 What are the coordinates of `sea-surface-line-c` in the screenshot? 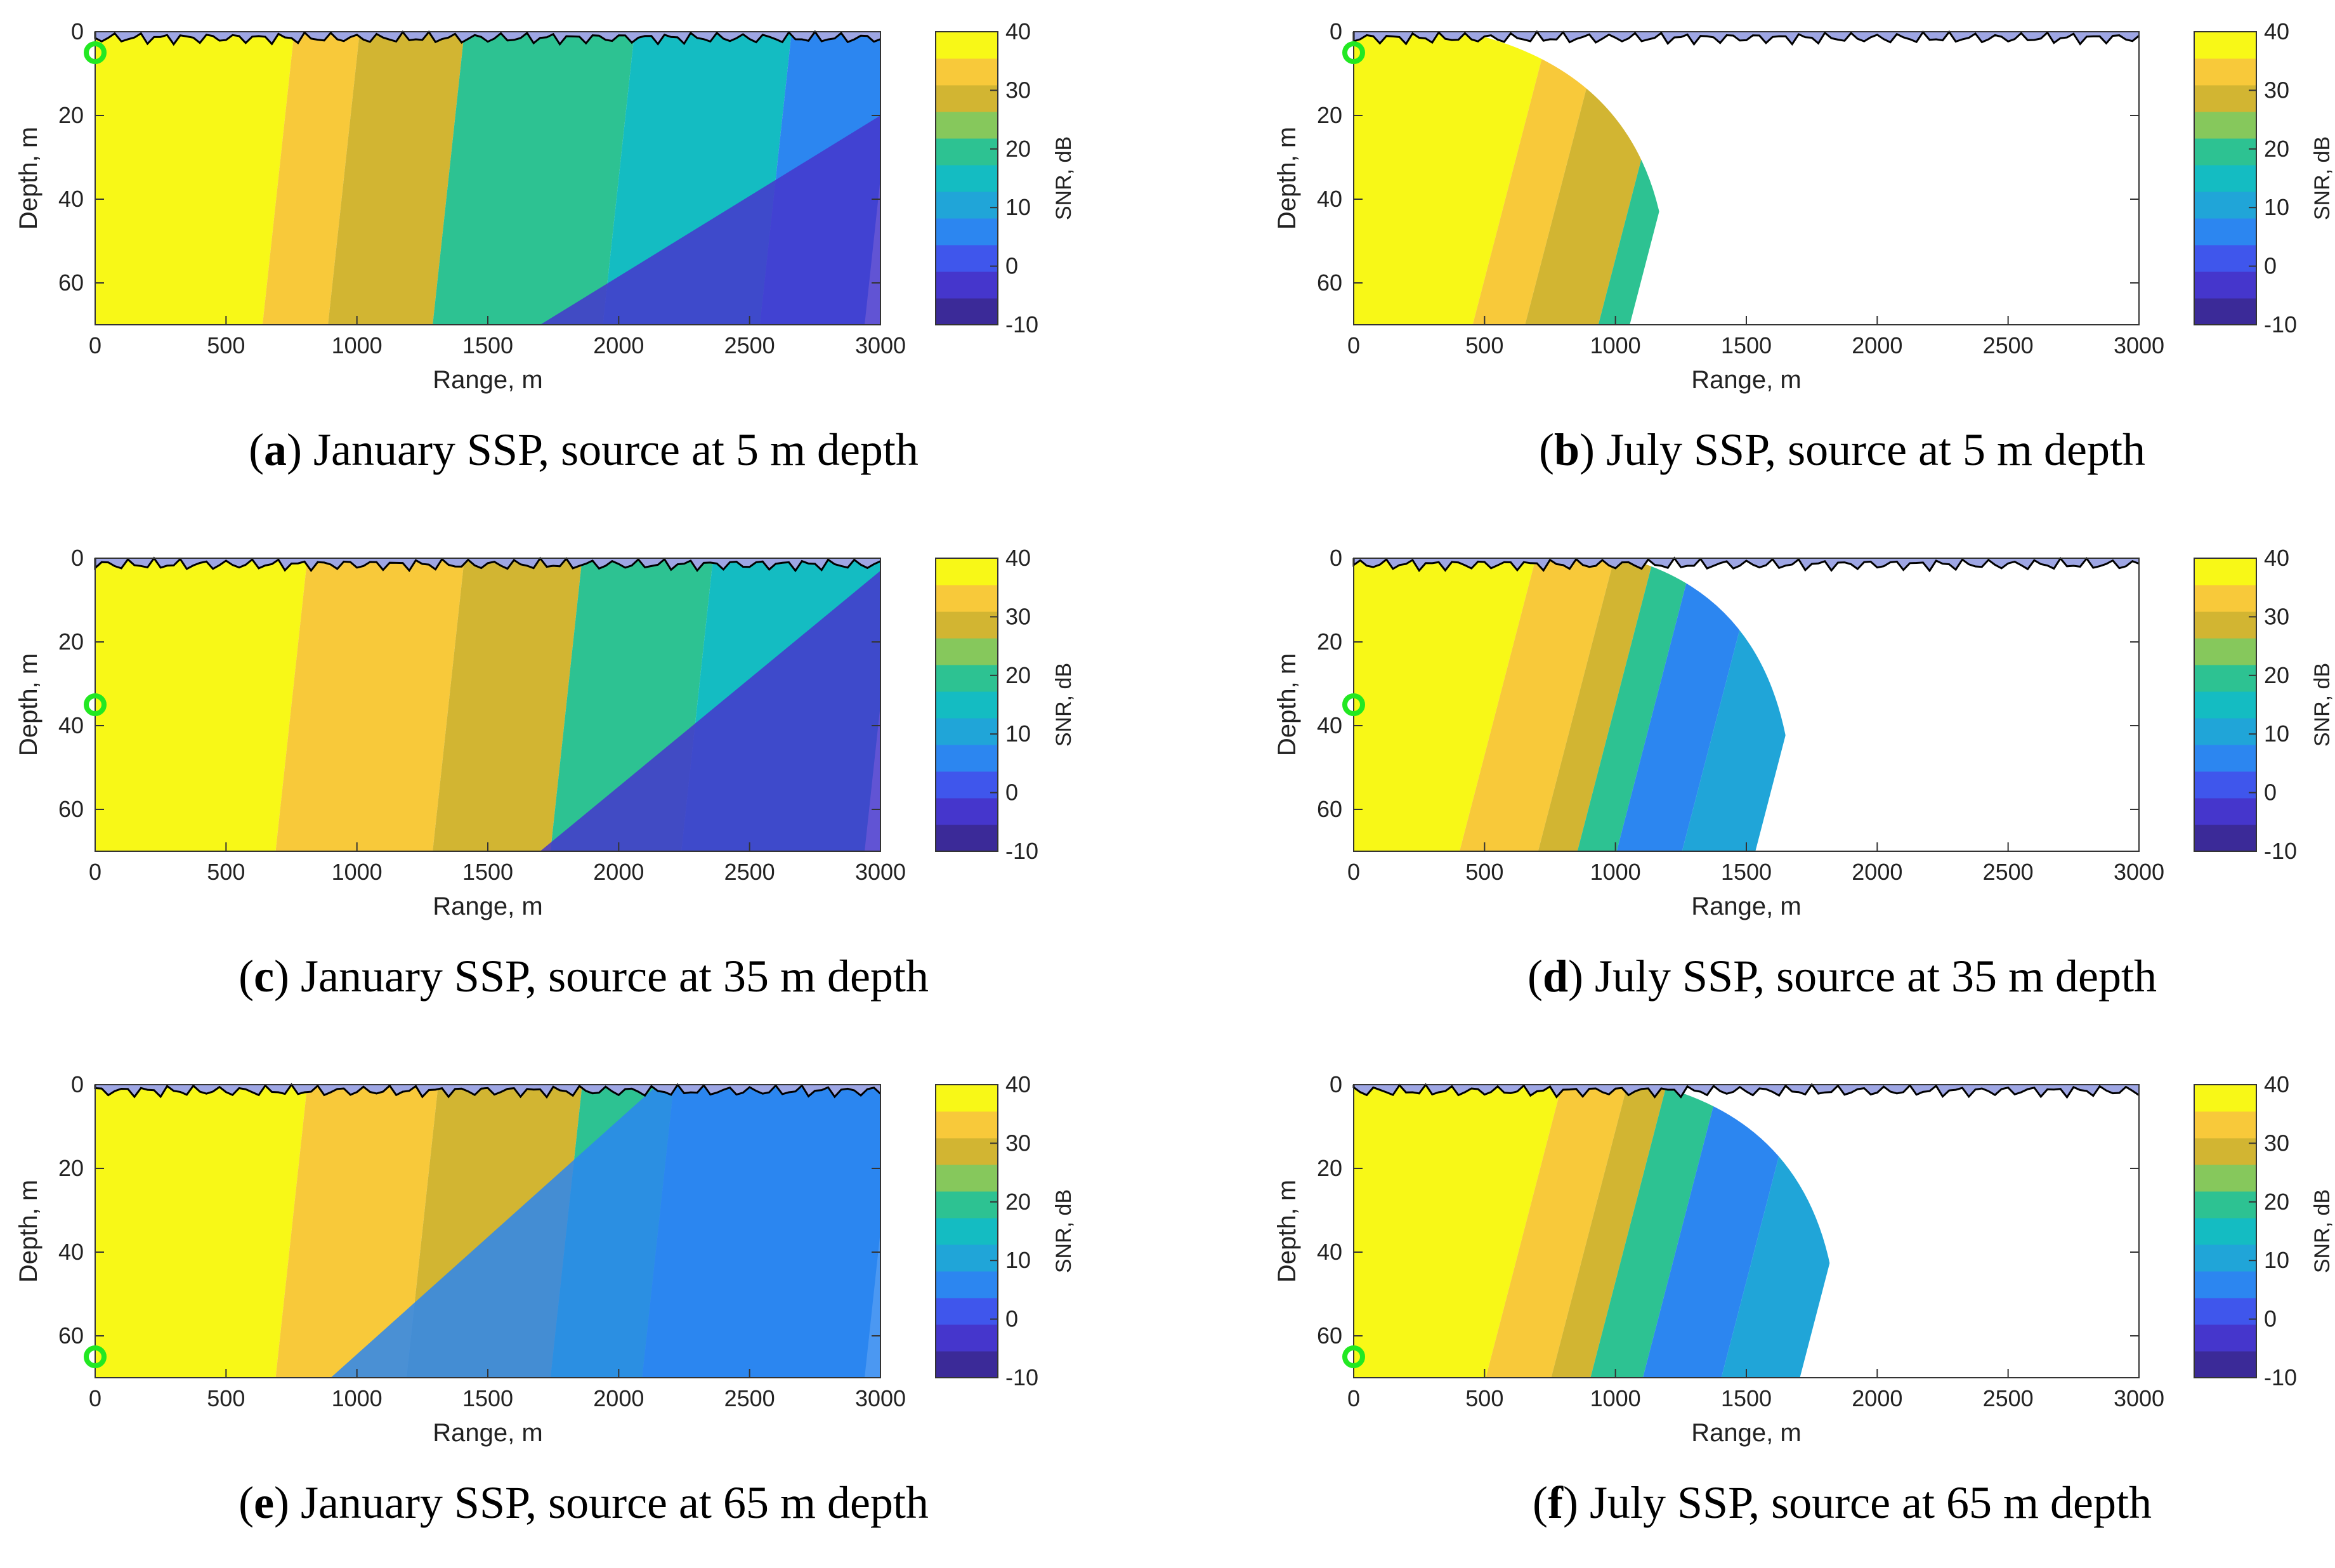 It's located at (487, 564).